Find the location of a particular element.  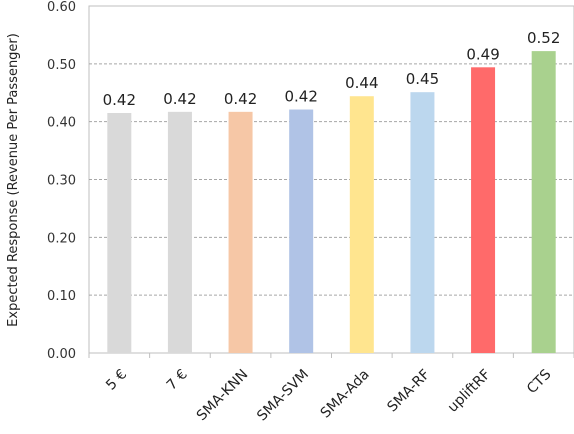

data-label: 0.44 is located at coordinates (361, 83).